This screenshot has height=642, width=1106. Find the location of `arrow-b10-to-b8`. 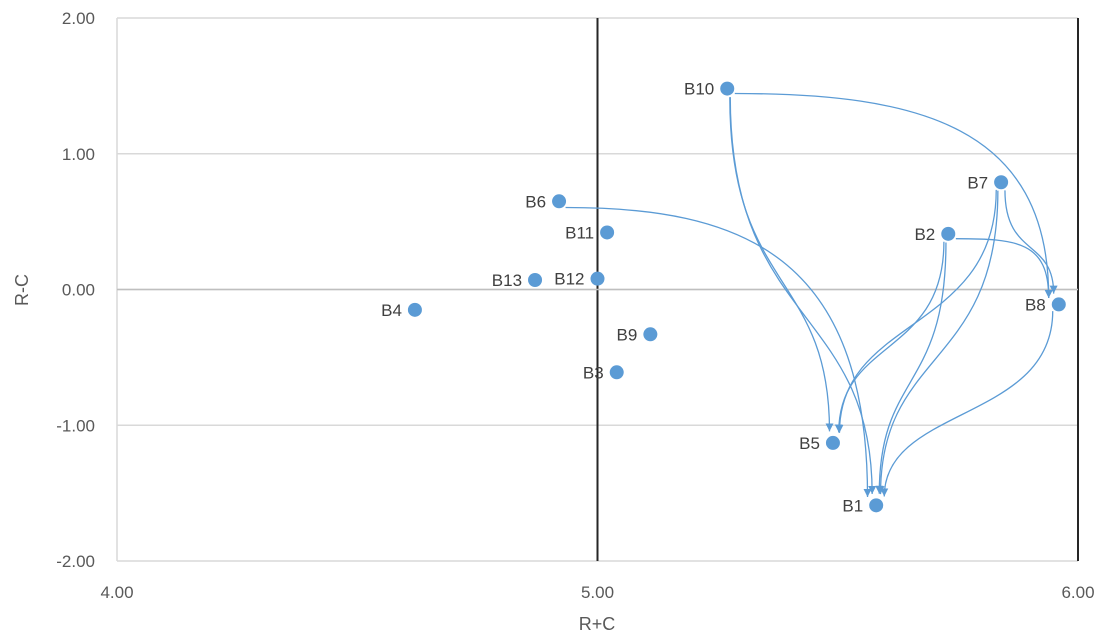

arrow-b10-to-b8 is located at coordinates (893, 195).